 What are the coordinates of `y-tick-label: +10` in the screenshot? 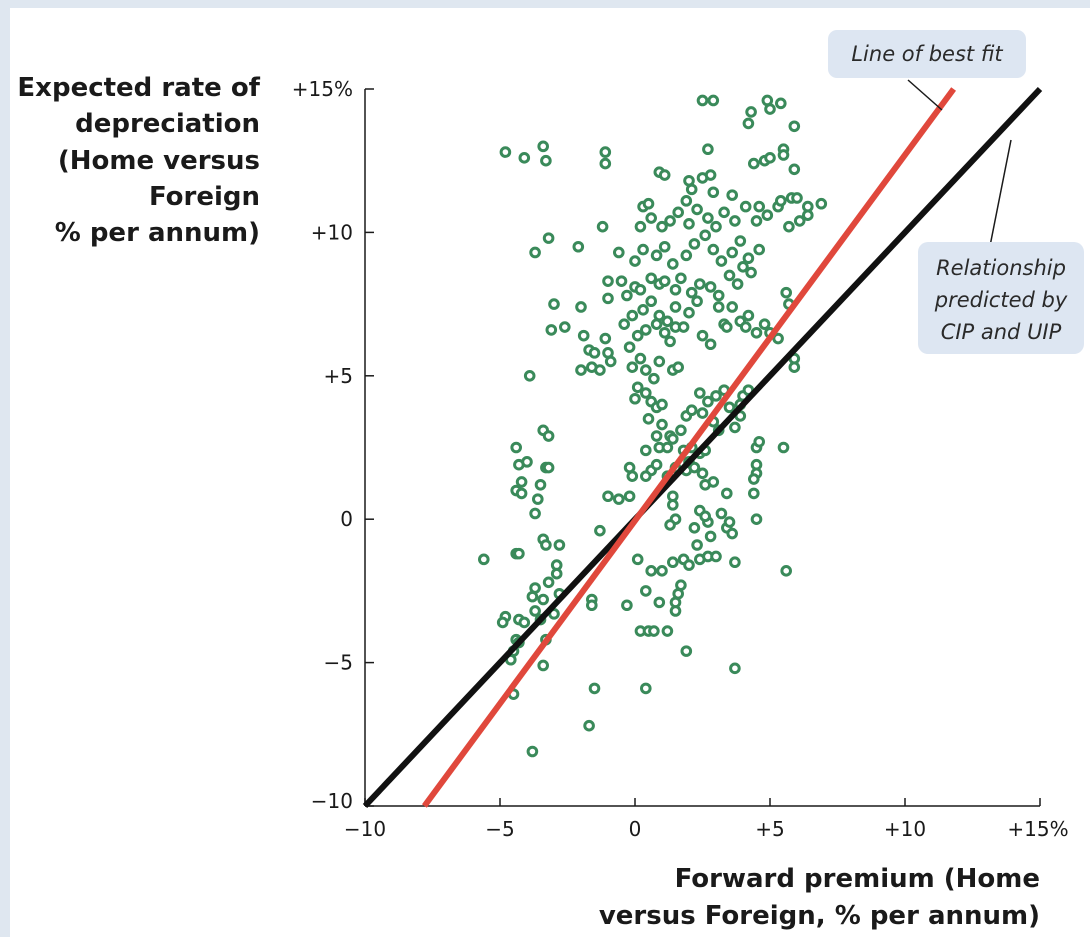 It's located at (332, 232).